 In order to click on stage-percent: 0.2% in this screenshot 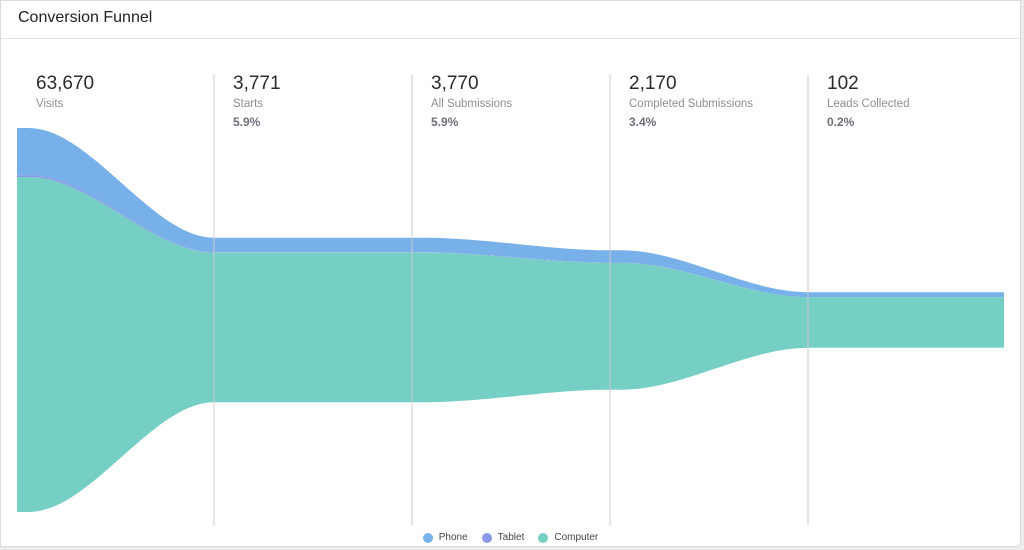, I will do `click(841, 122)`.